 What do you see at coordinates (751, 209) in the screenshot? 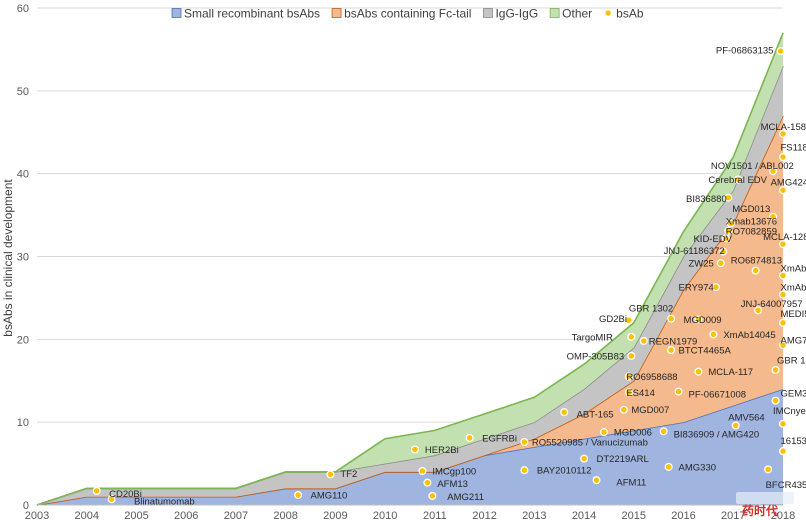
I see `bsab-label: MGD013` at bounding box center [751, 209].